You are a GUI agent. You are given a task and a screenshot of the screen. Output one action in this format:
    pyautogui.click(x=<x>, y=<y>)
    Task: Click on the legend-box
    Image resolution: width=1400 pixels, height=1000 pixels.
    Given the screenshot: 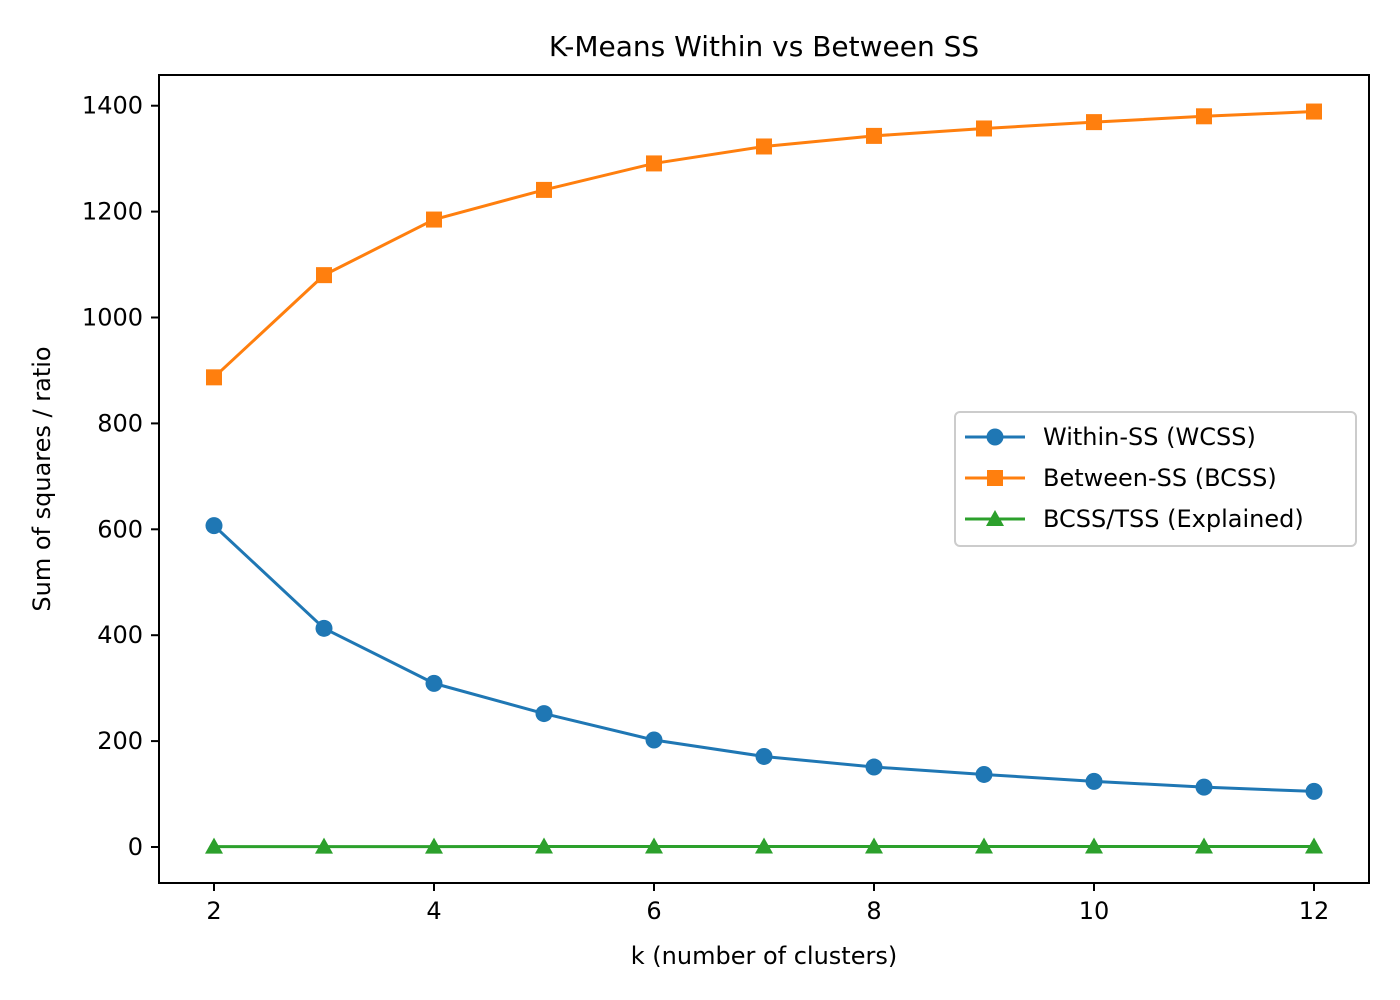 What is the action you would take?
    pyautogui.click(x=1155, y=479)
    